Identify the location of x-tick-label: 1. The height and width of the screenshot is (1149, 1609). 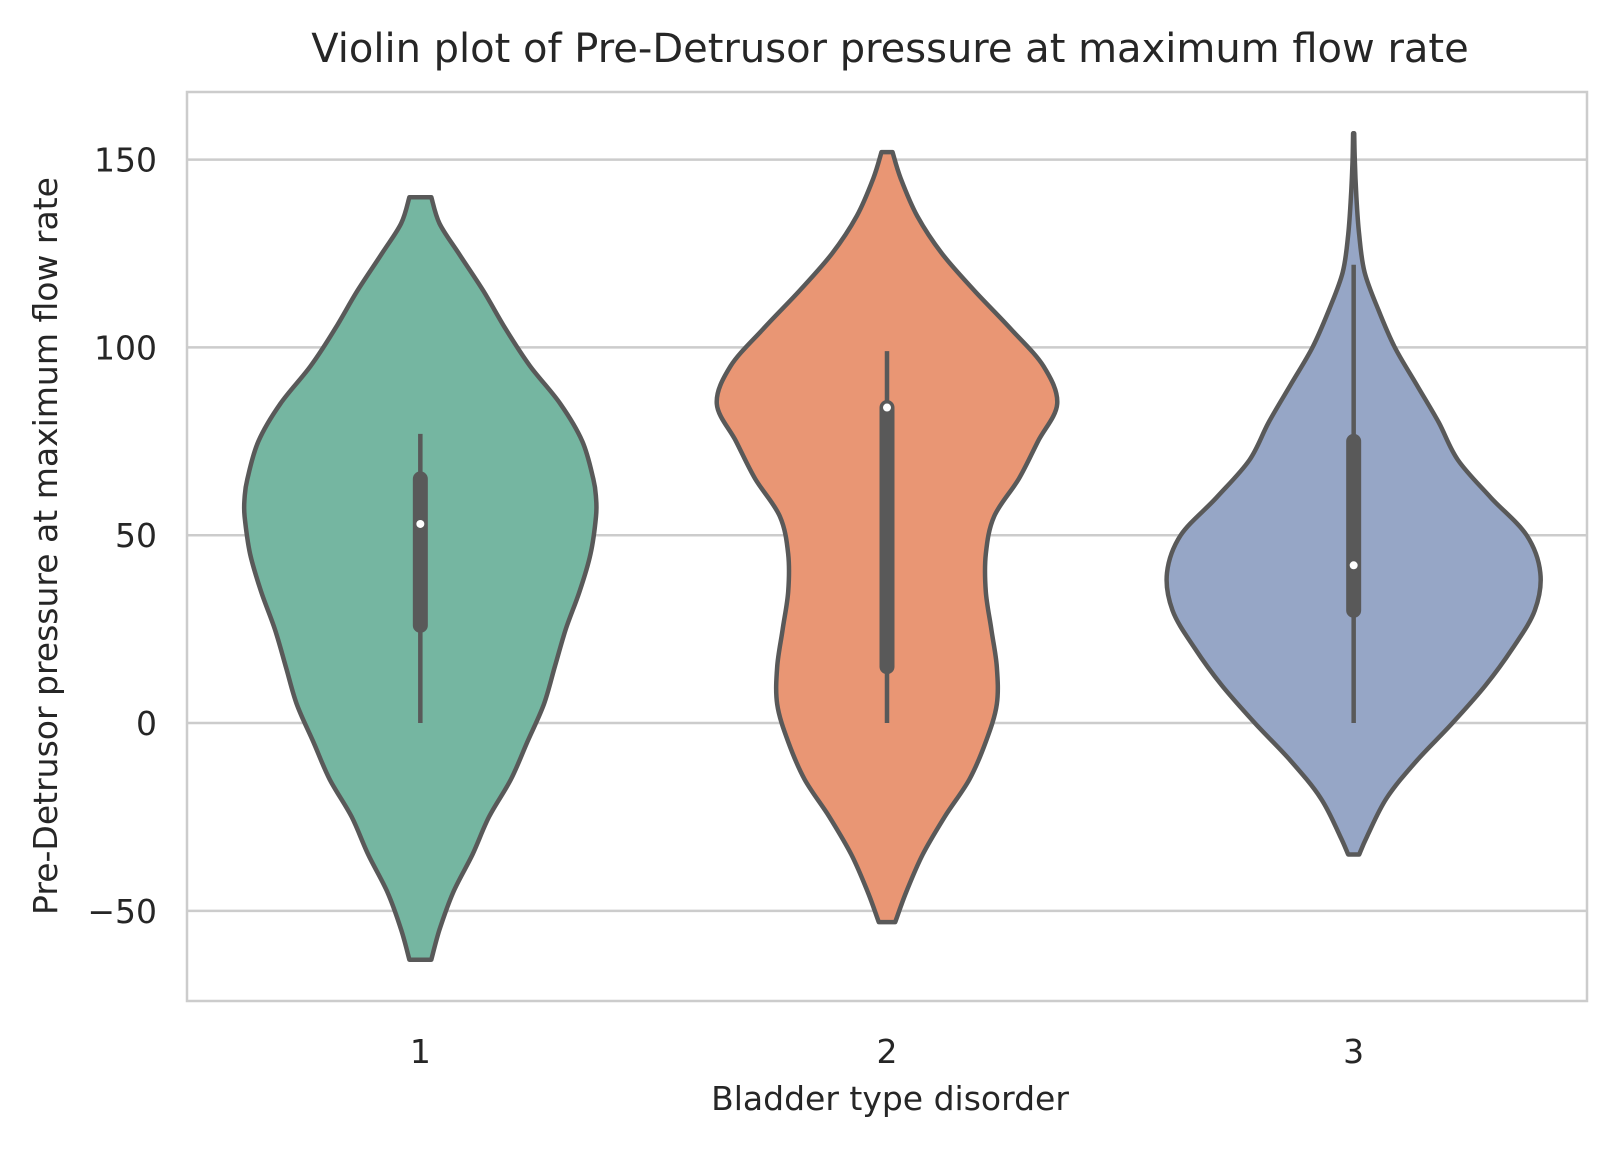
(420, 1051).